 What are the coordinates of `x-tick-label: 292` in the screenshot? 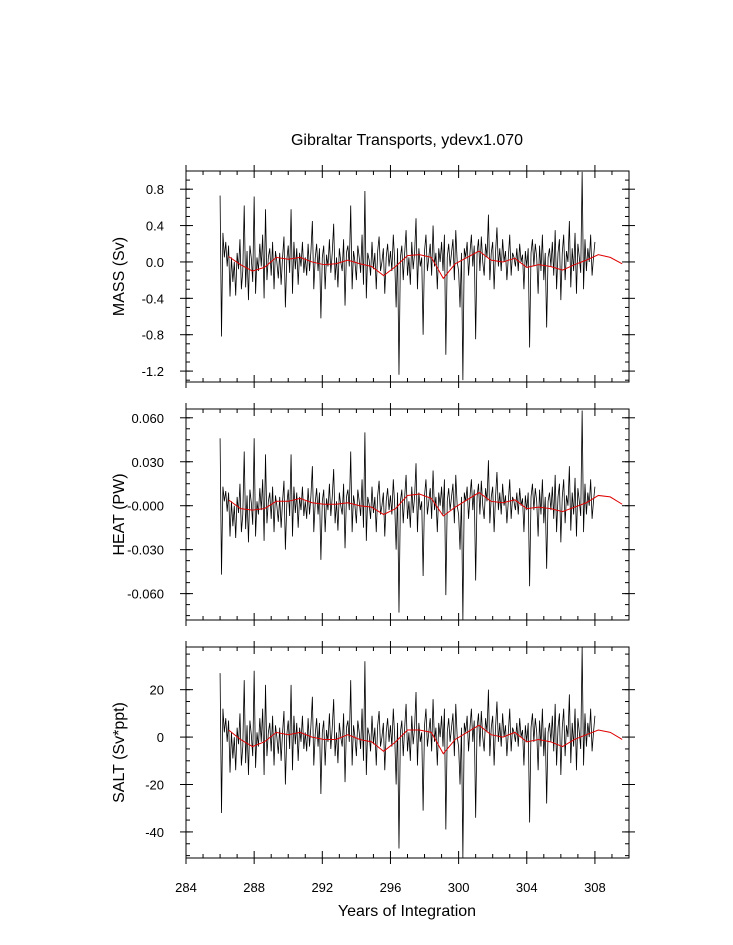 It's located at (322, 887).